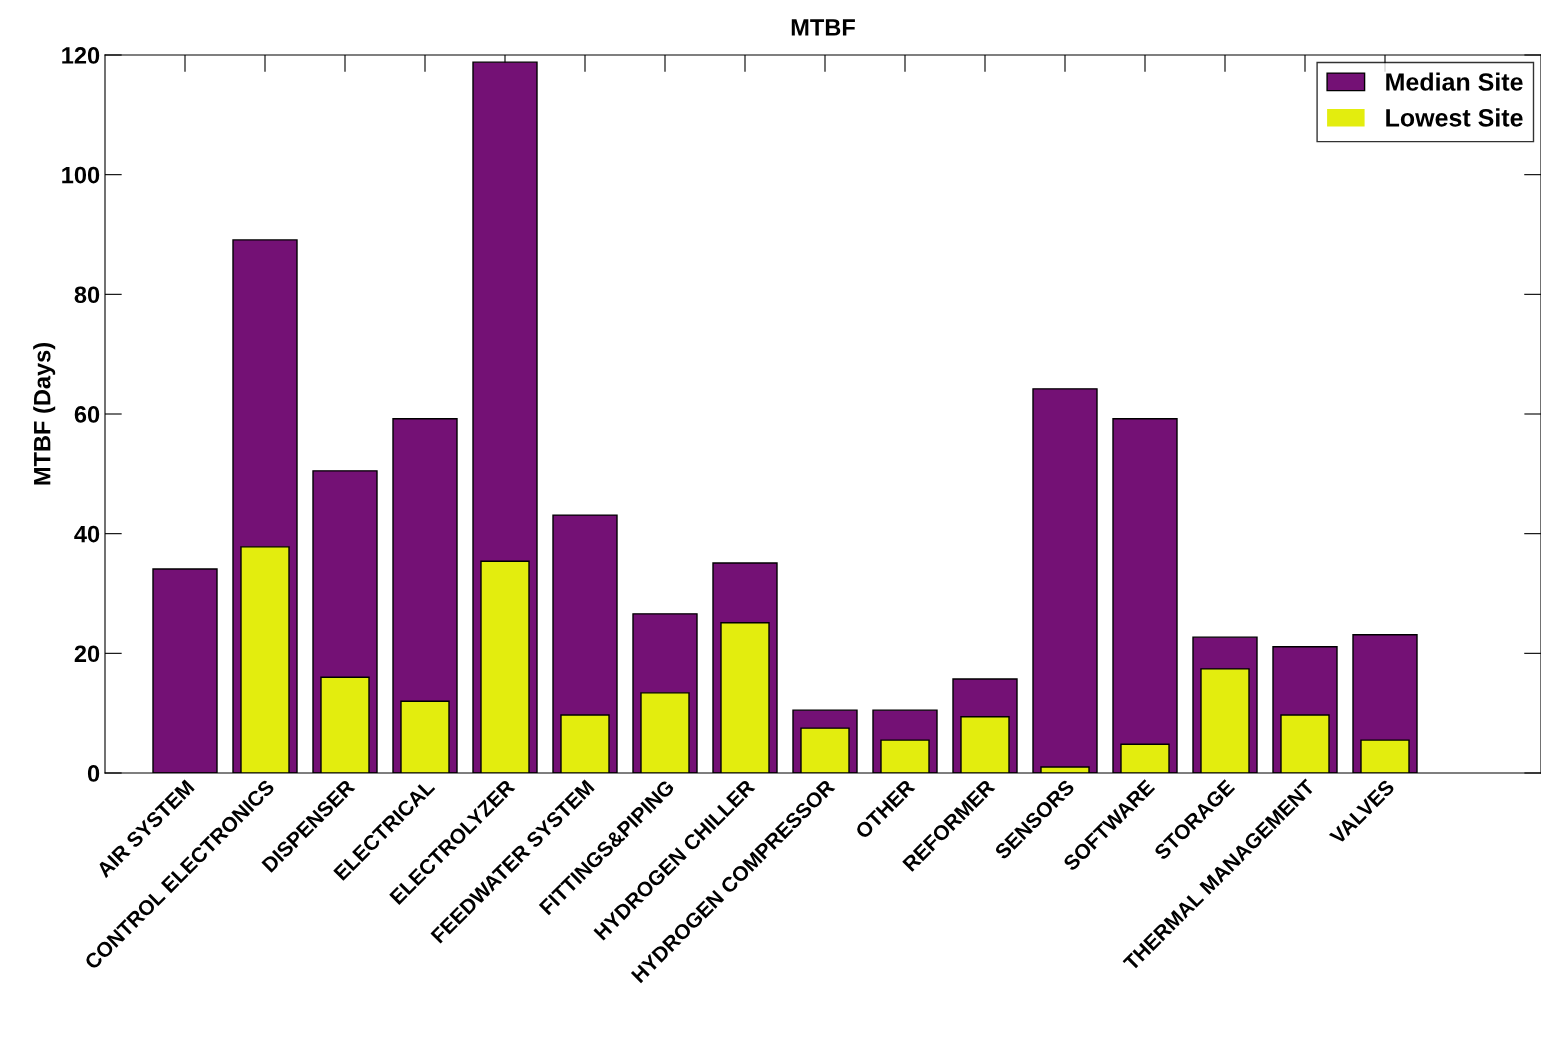 The height and width of the screenshot is (1037, 1541). I want to click on y-axis-title: MTBF (Days), so click(44, 414).